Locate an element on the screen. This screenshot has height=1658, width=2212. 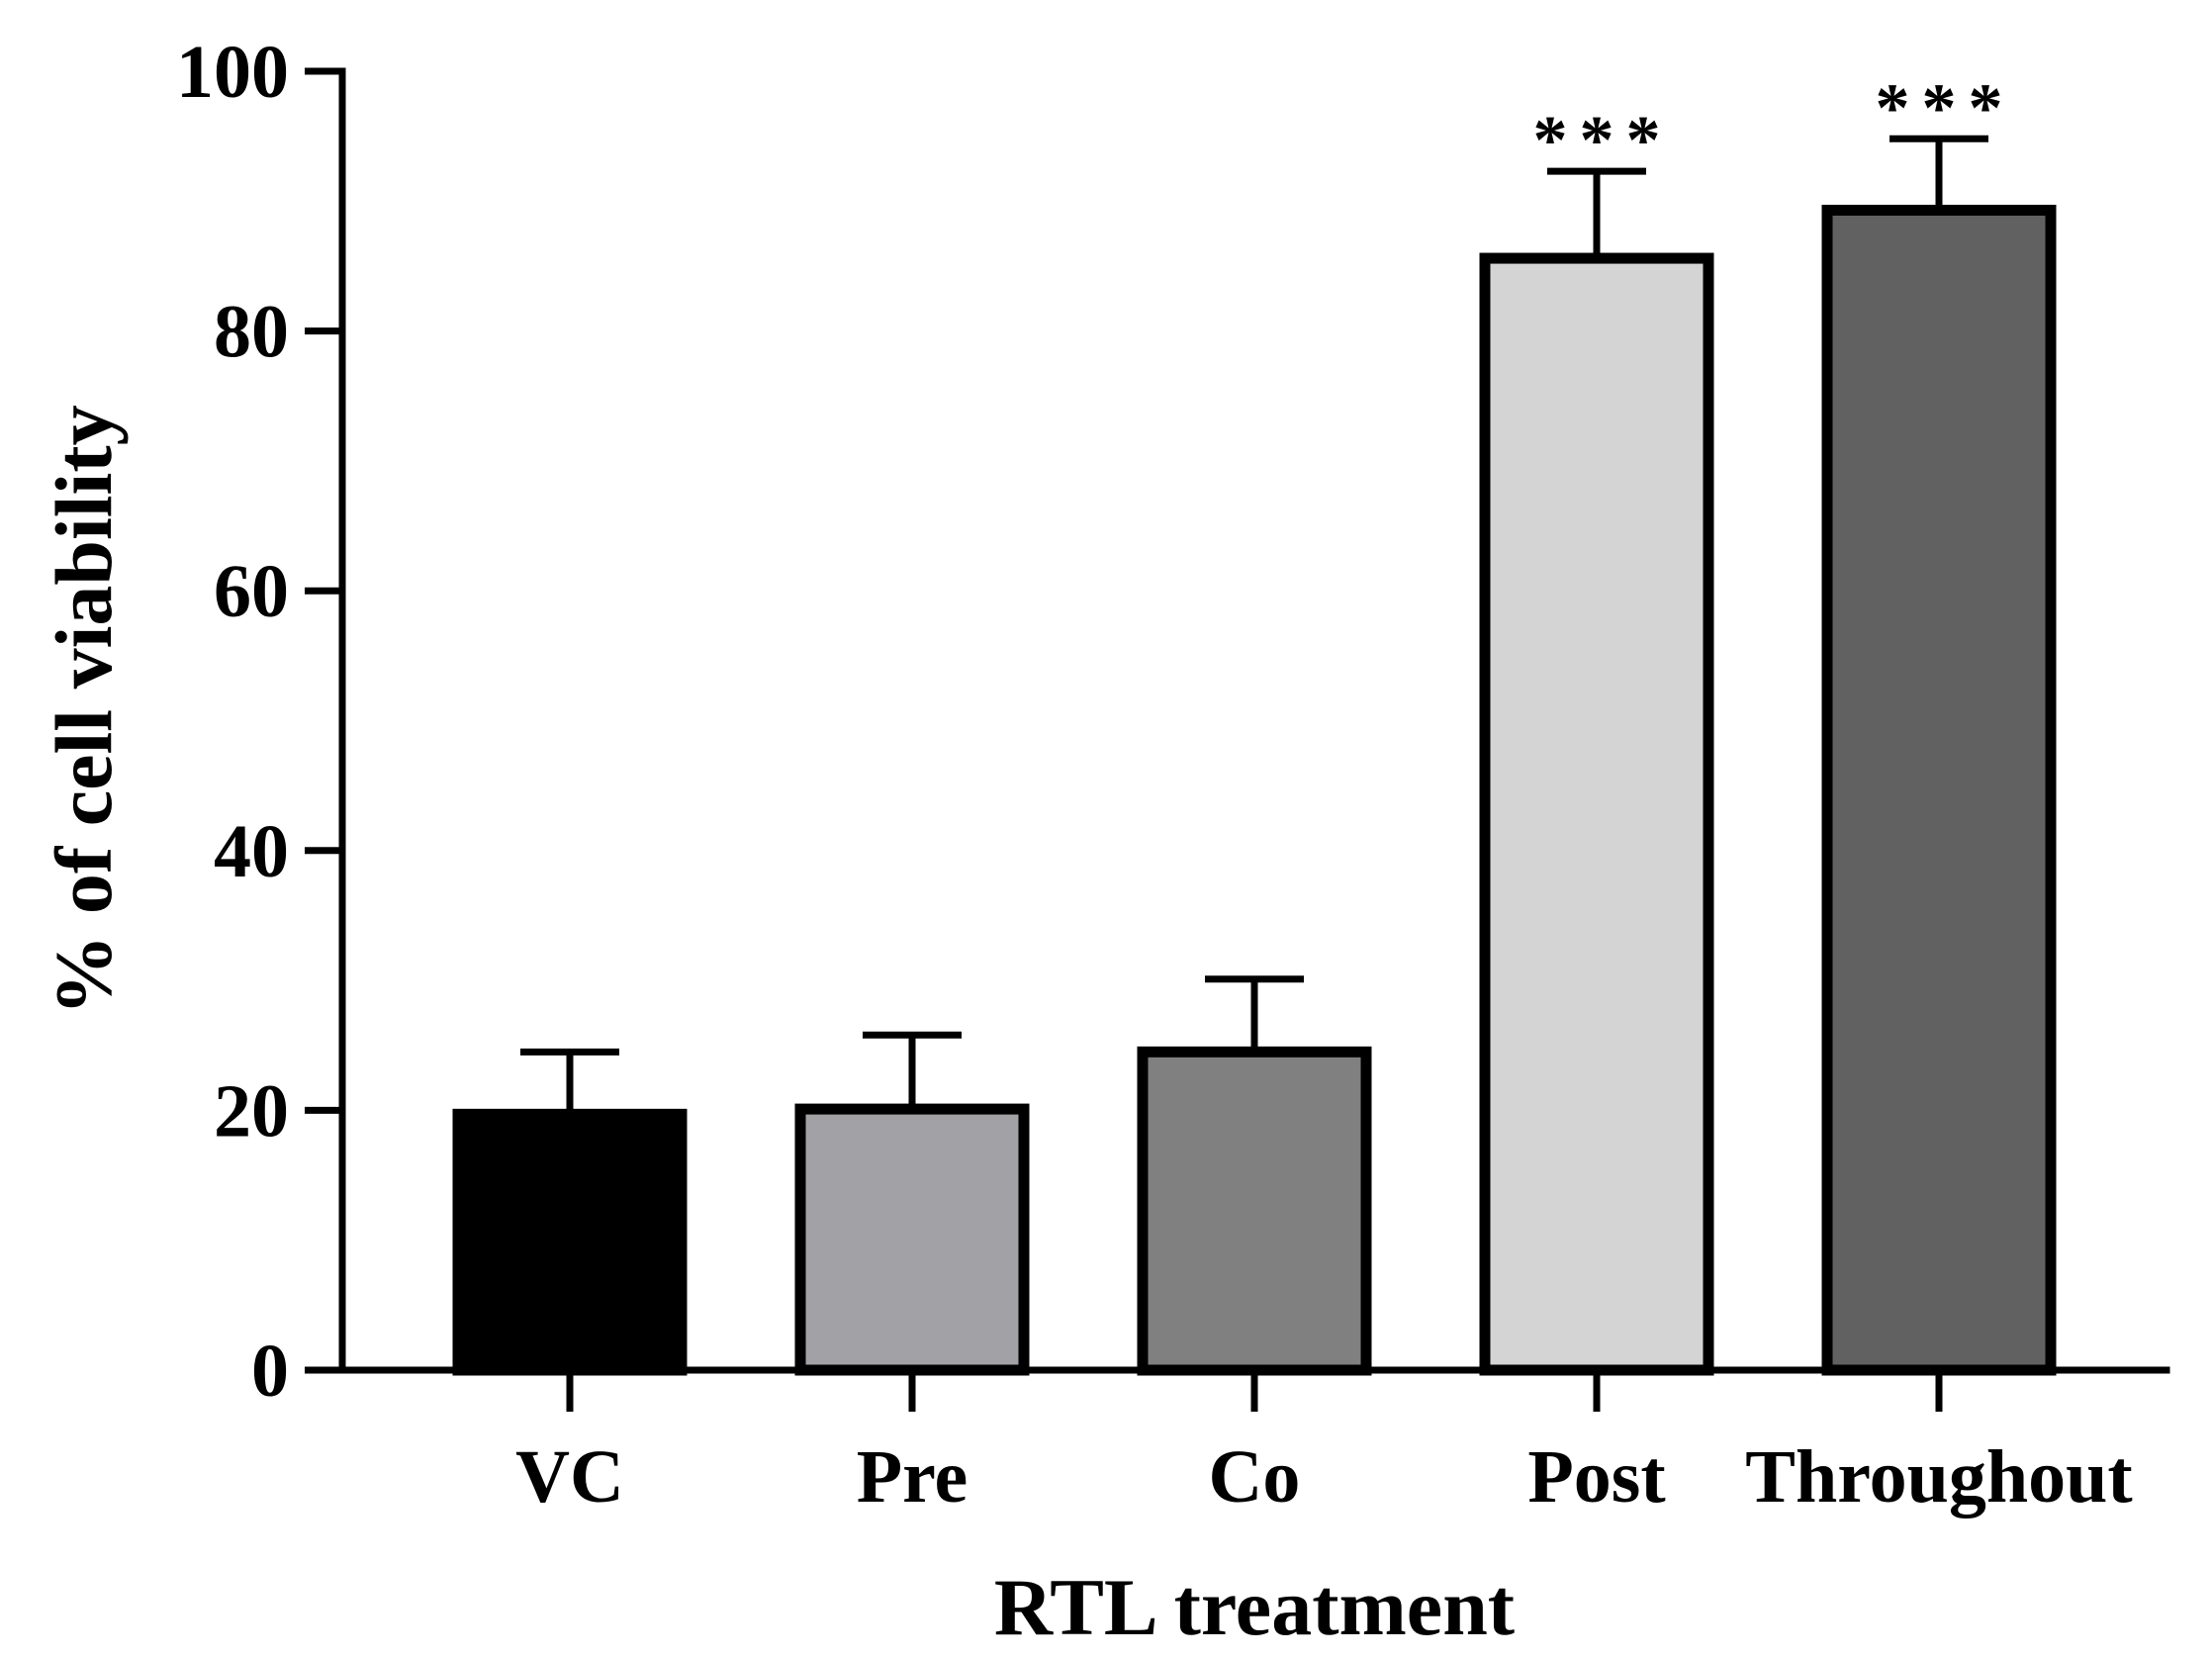
bar-post is located at coordinates (1597, 814).